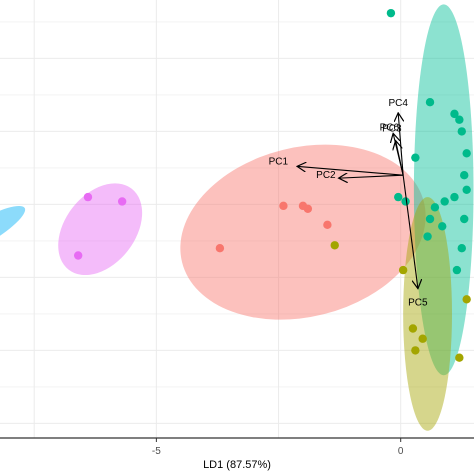 The width and height of the screenshot is (474, 474). What do you see at coordinates (237, 465) in the screenshot?
I see `x-axis-title: LD1 (87.57%)` at bounding box center [237, 465].